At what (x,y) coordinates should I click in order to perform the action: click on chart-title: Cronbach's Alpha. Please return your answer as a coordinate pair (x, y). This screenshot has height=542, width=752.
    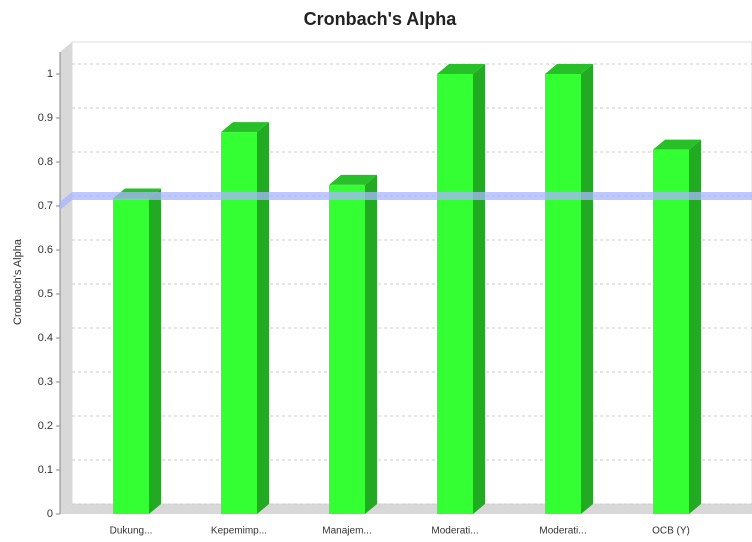
    Looking at the image, I should click on (381, 19).